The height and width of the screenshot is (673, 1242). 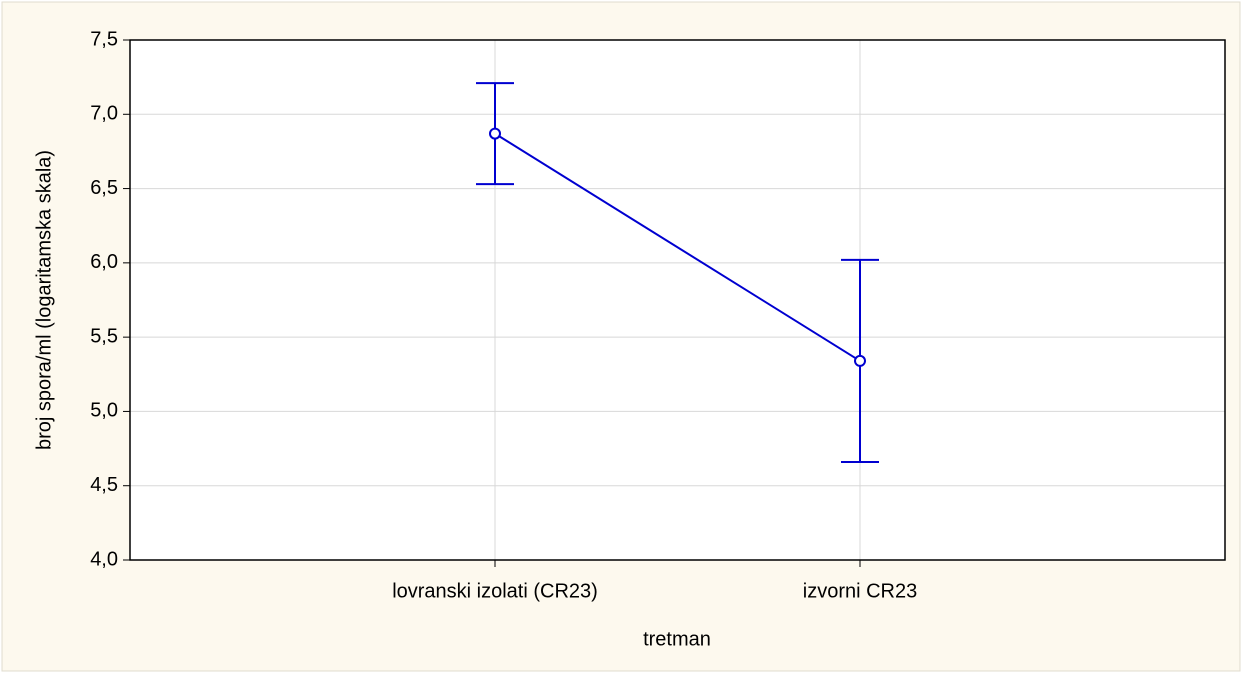 I want to click on x-tick-label: lovranski izolati (CR23), so click(x=495, y=591).